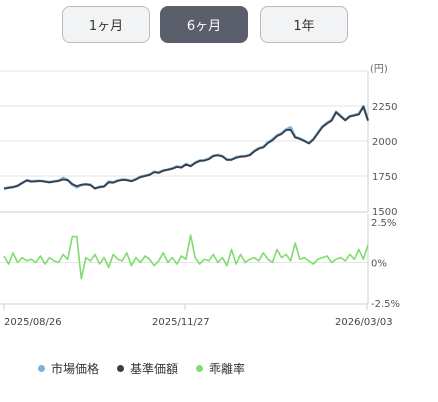 The image size is (438, 402). Describe the element at coordinates (106, 24) in the screenshot. I see `tab-1-month: 1ヶ月` at that location.